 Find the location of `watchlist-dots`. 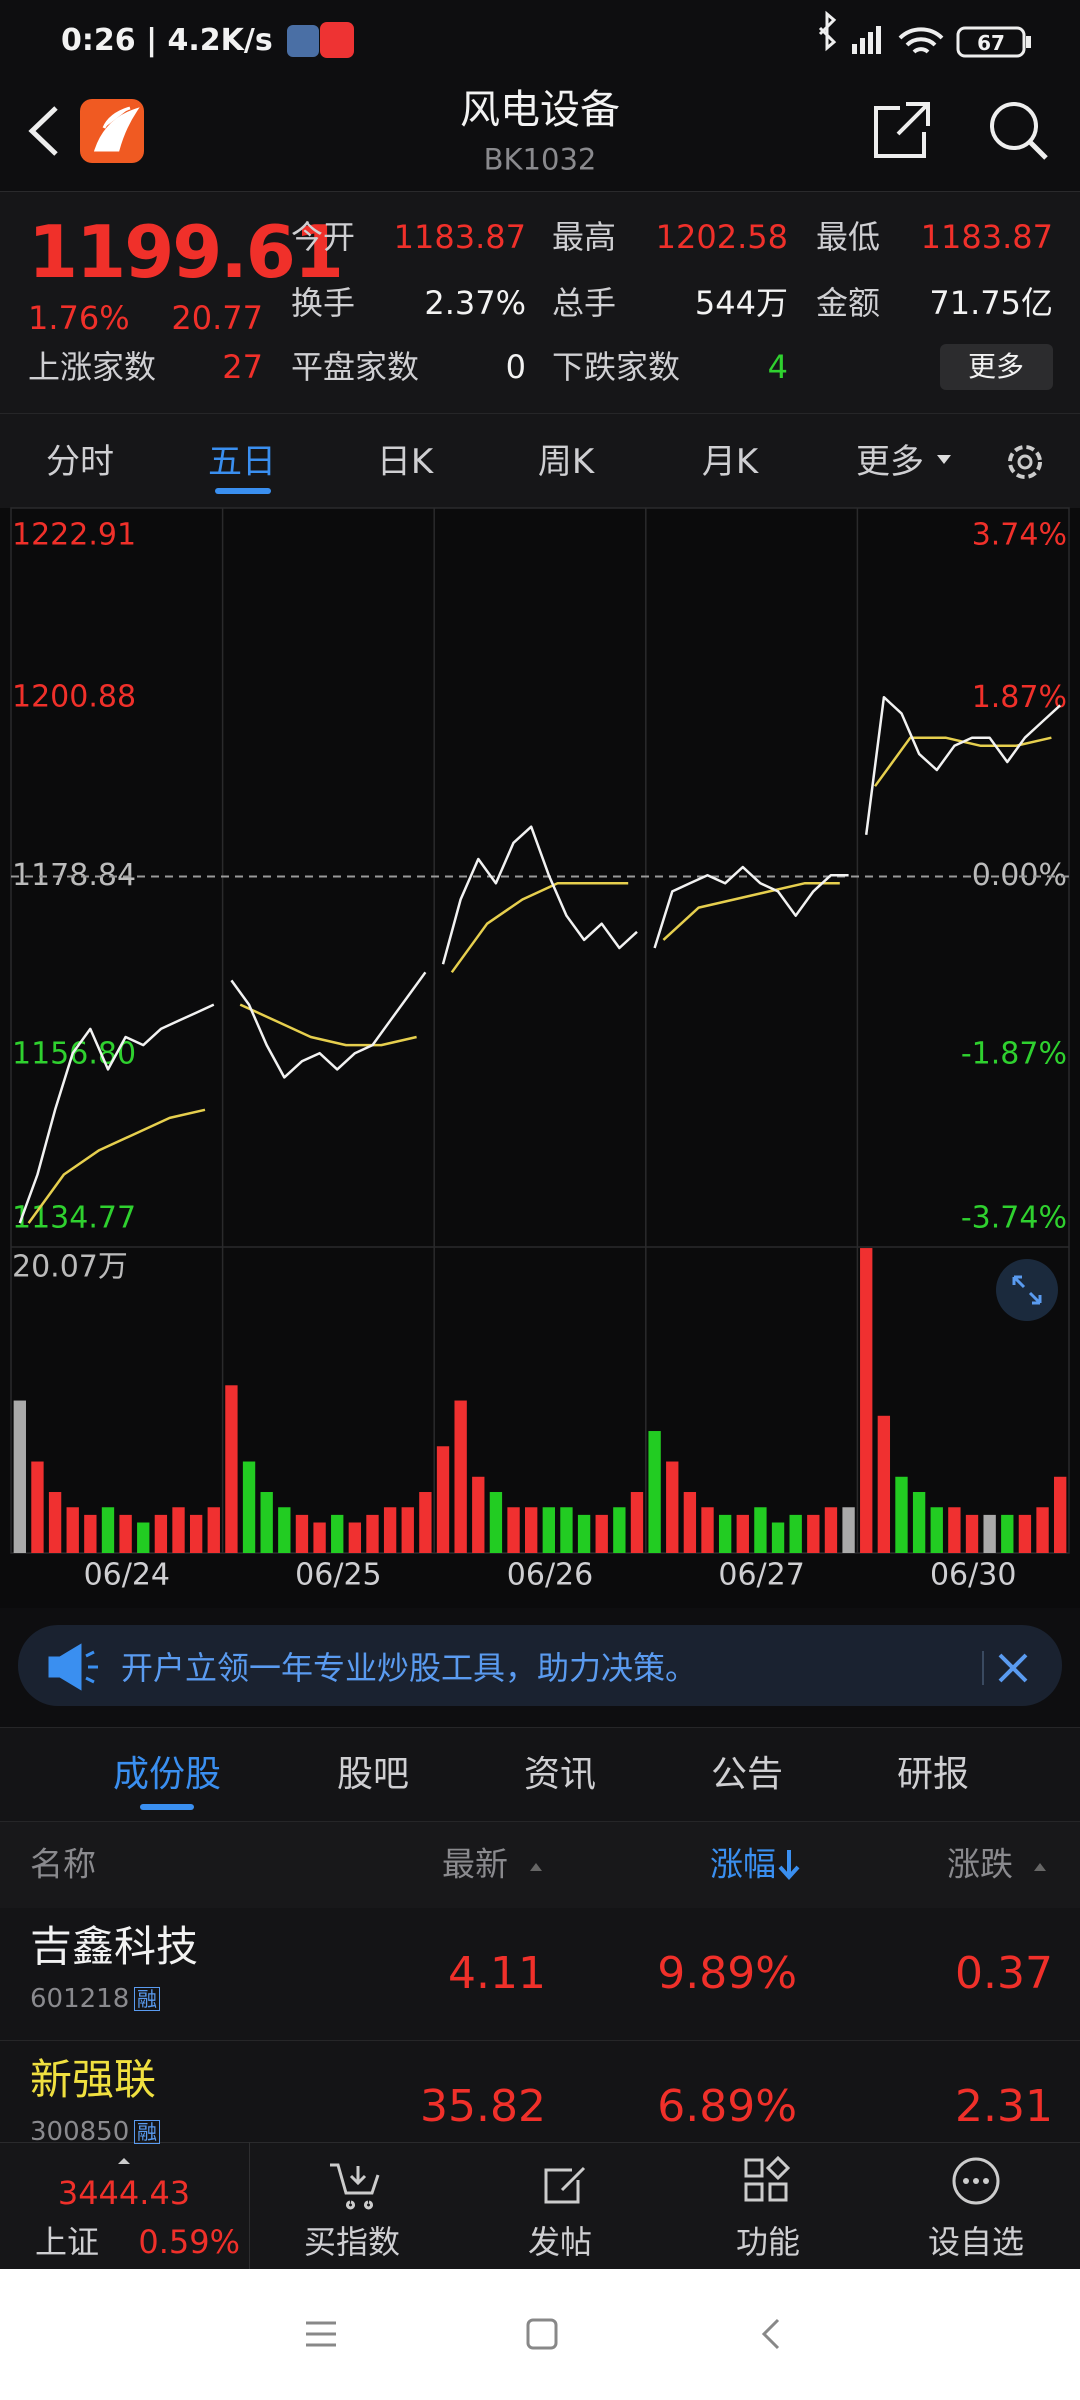

watchlist-dots is located at coordinates (976, 2181).